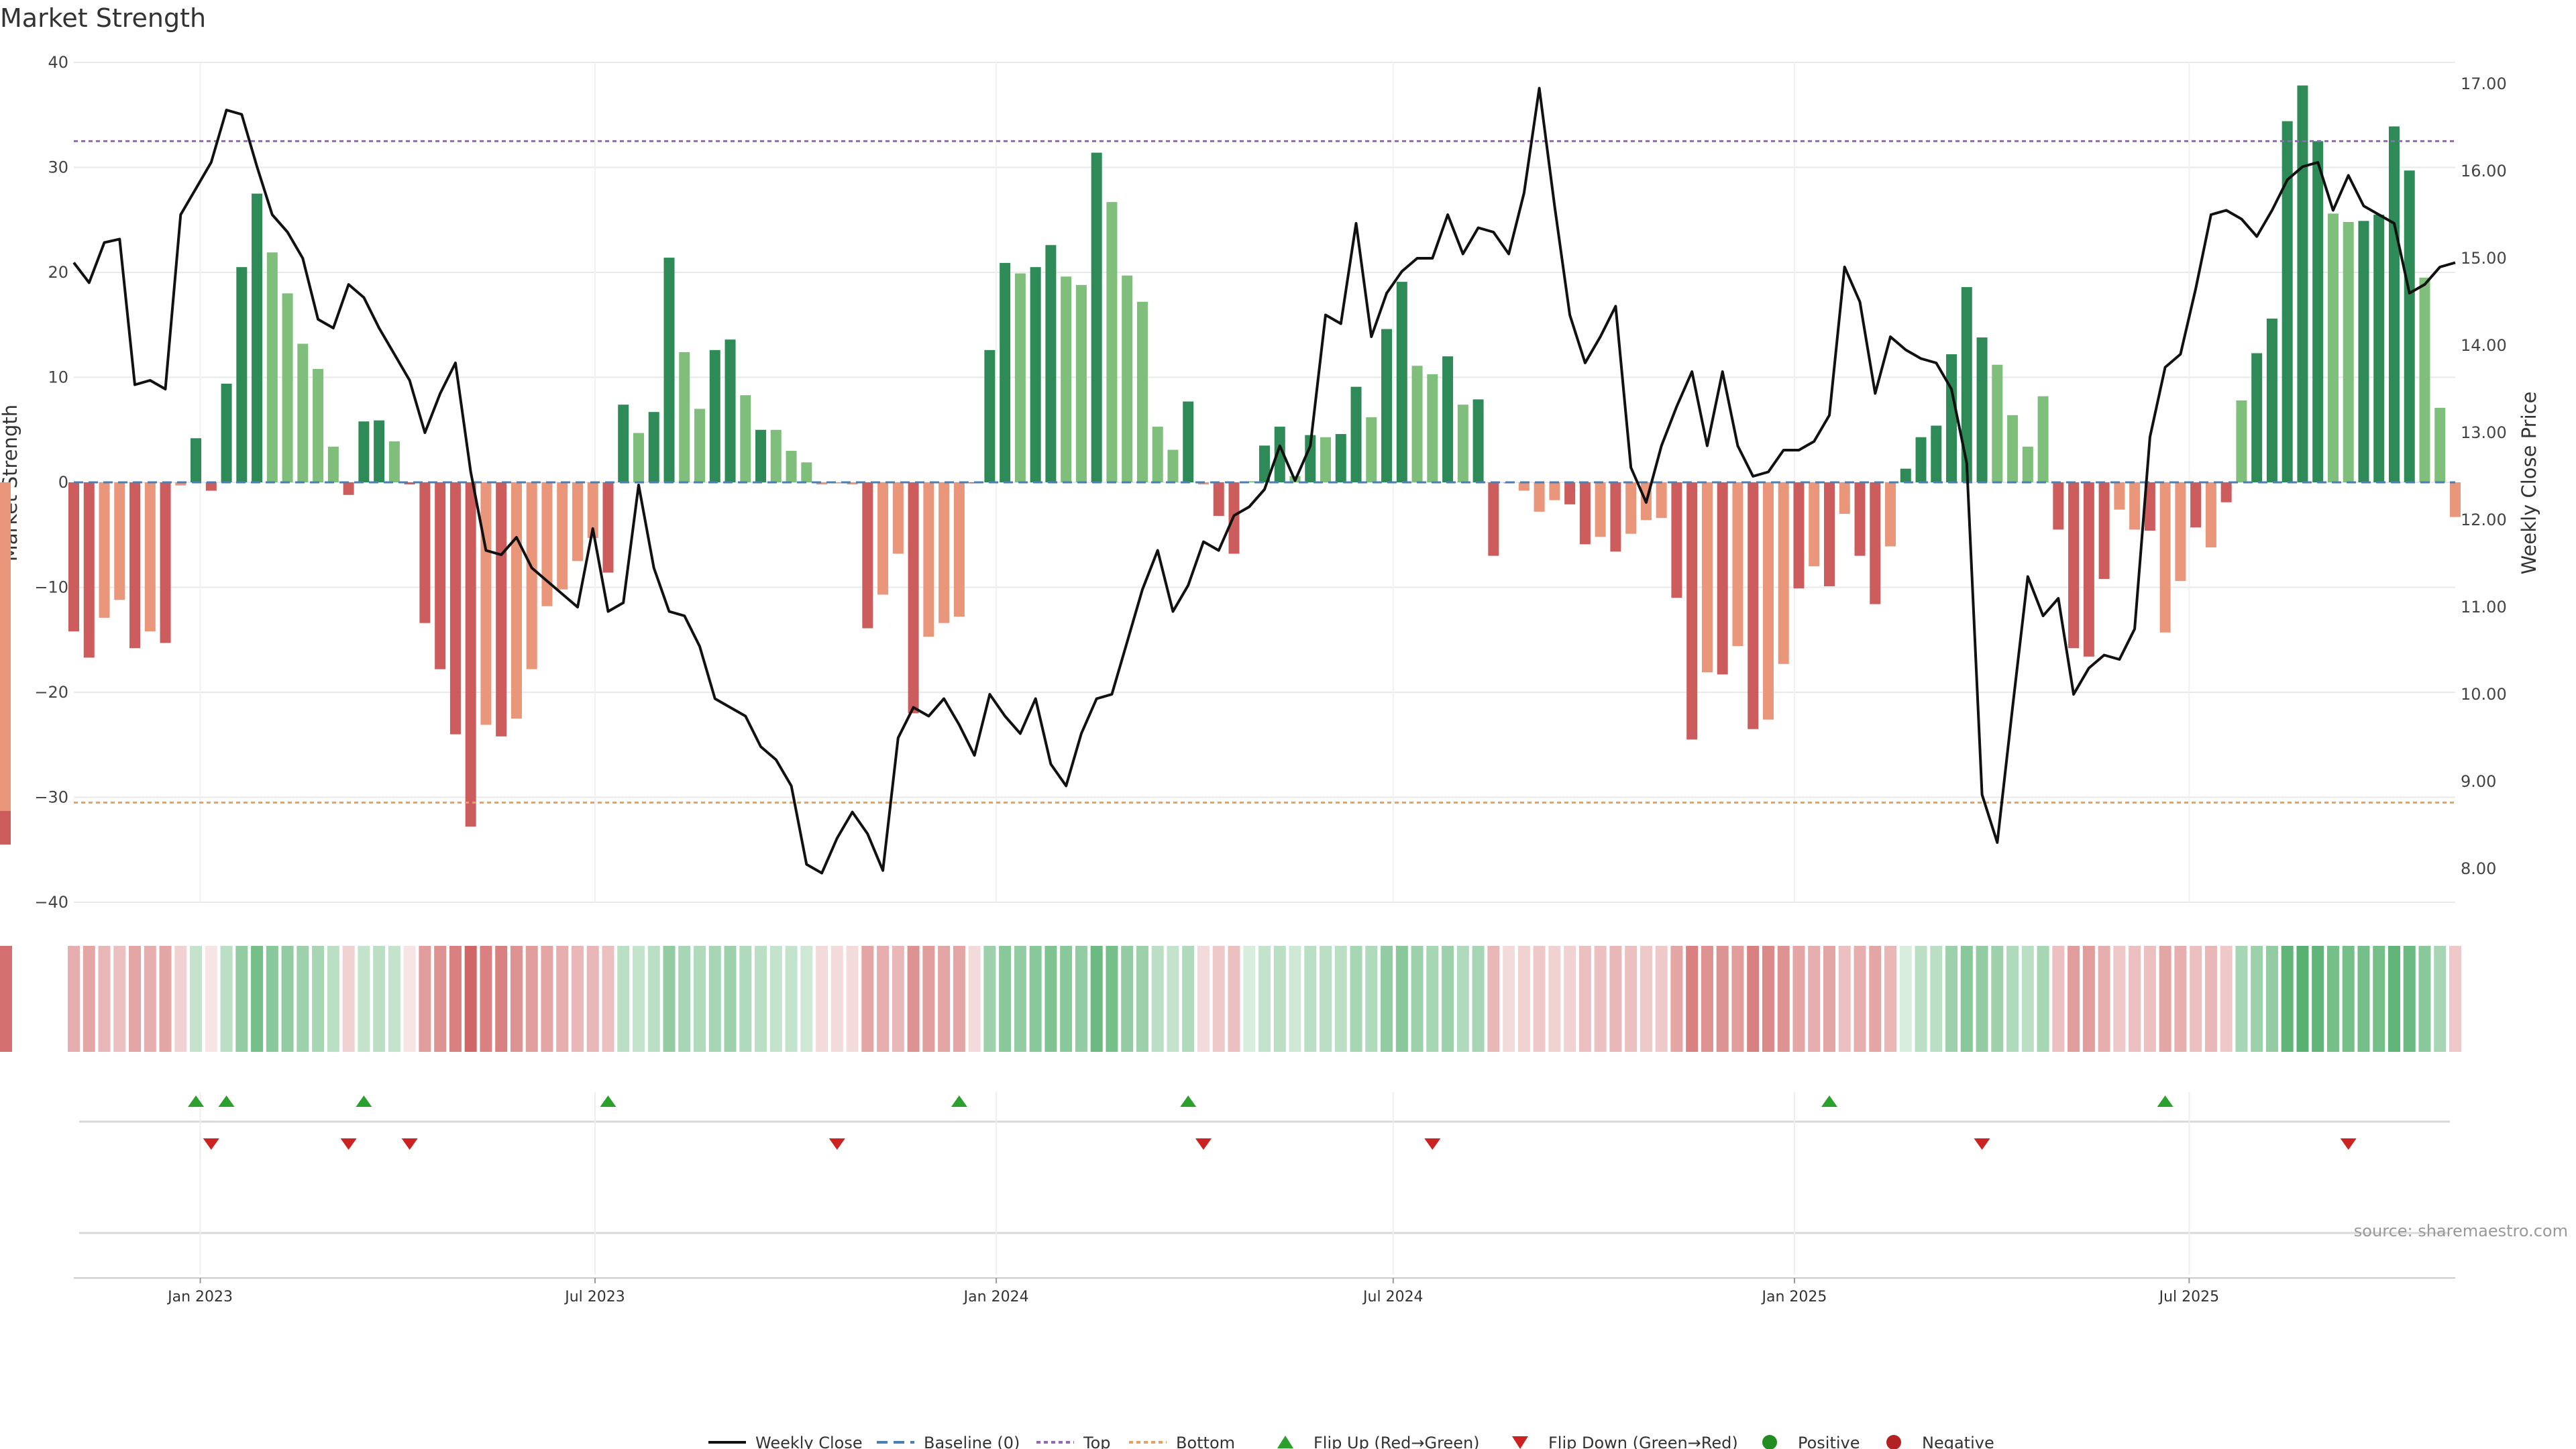  I want to click on legend-negative-dot, so click(1893, 1442).